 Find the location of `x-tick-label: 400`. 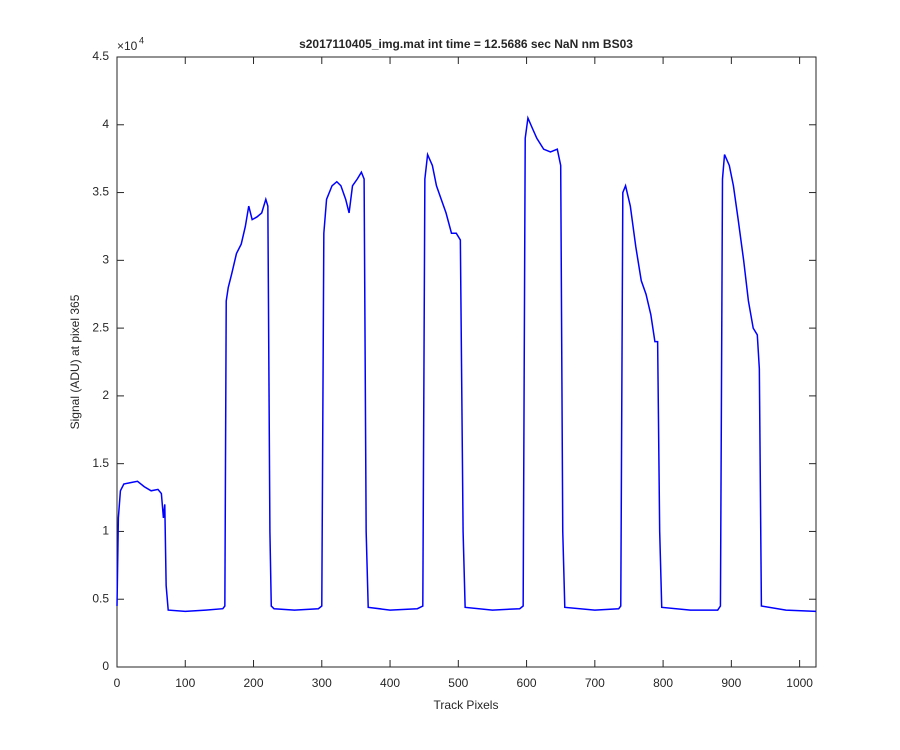

x-tick-label: 400 is located at coordinates (390, 683).